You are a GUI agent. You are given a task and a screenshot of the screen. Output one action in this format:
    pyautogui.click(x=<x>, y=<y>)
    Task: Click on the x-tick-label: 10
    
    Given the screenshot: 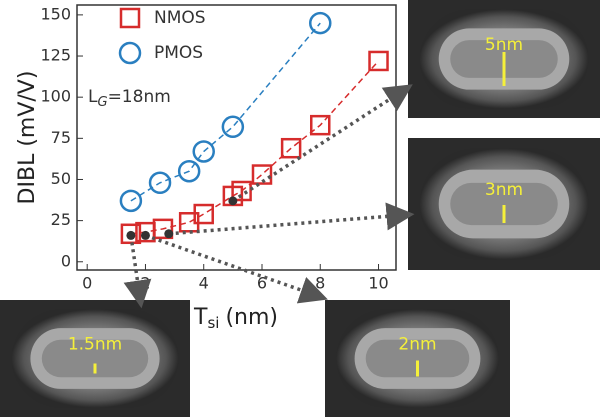 What is the action you would take?
    pyautogui.click(x=378, y=283)
    